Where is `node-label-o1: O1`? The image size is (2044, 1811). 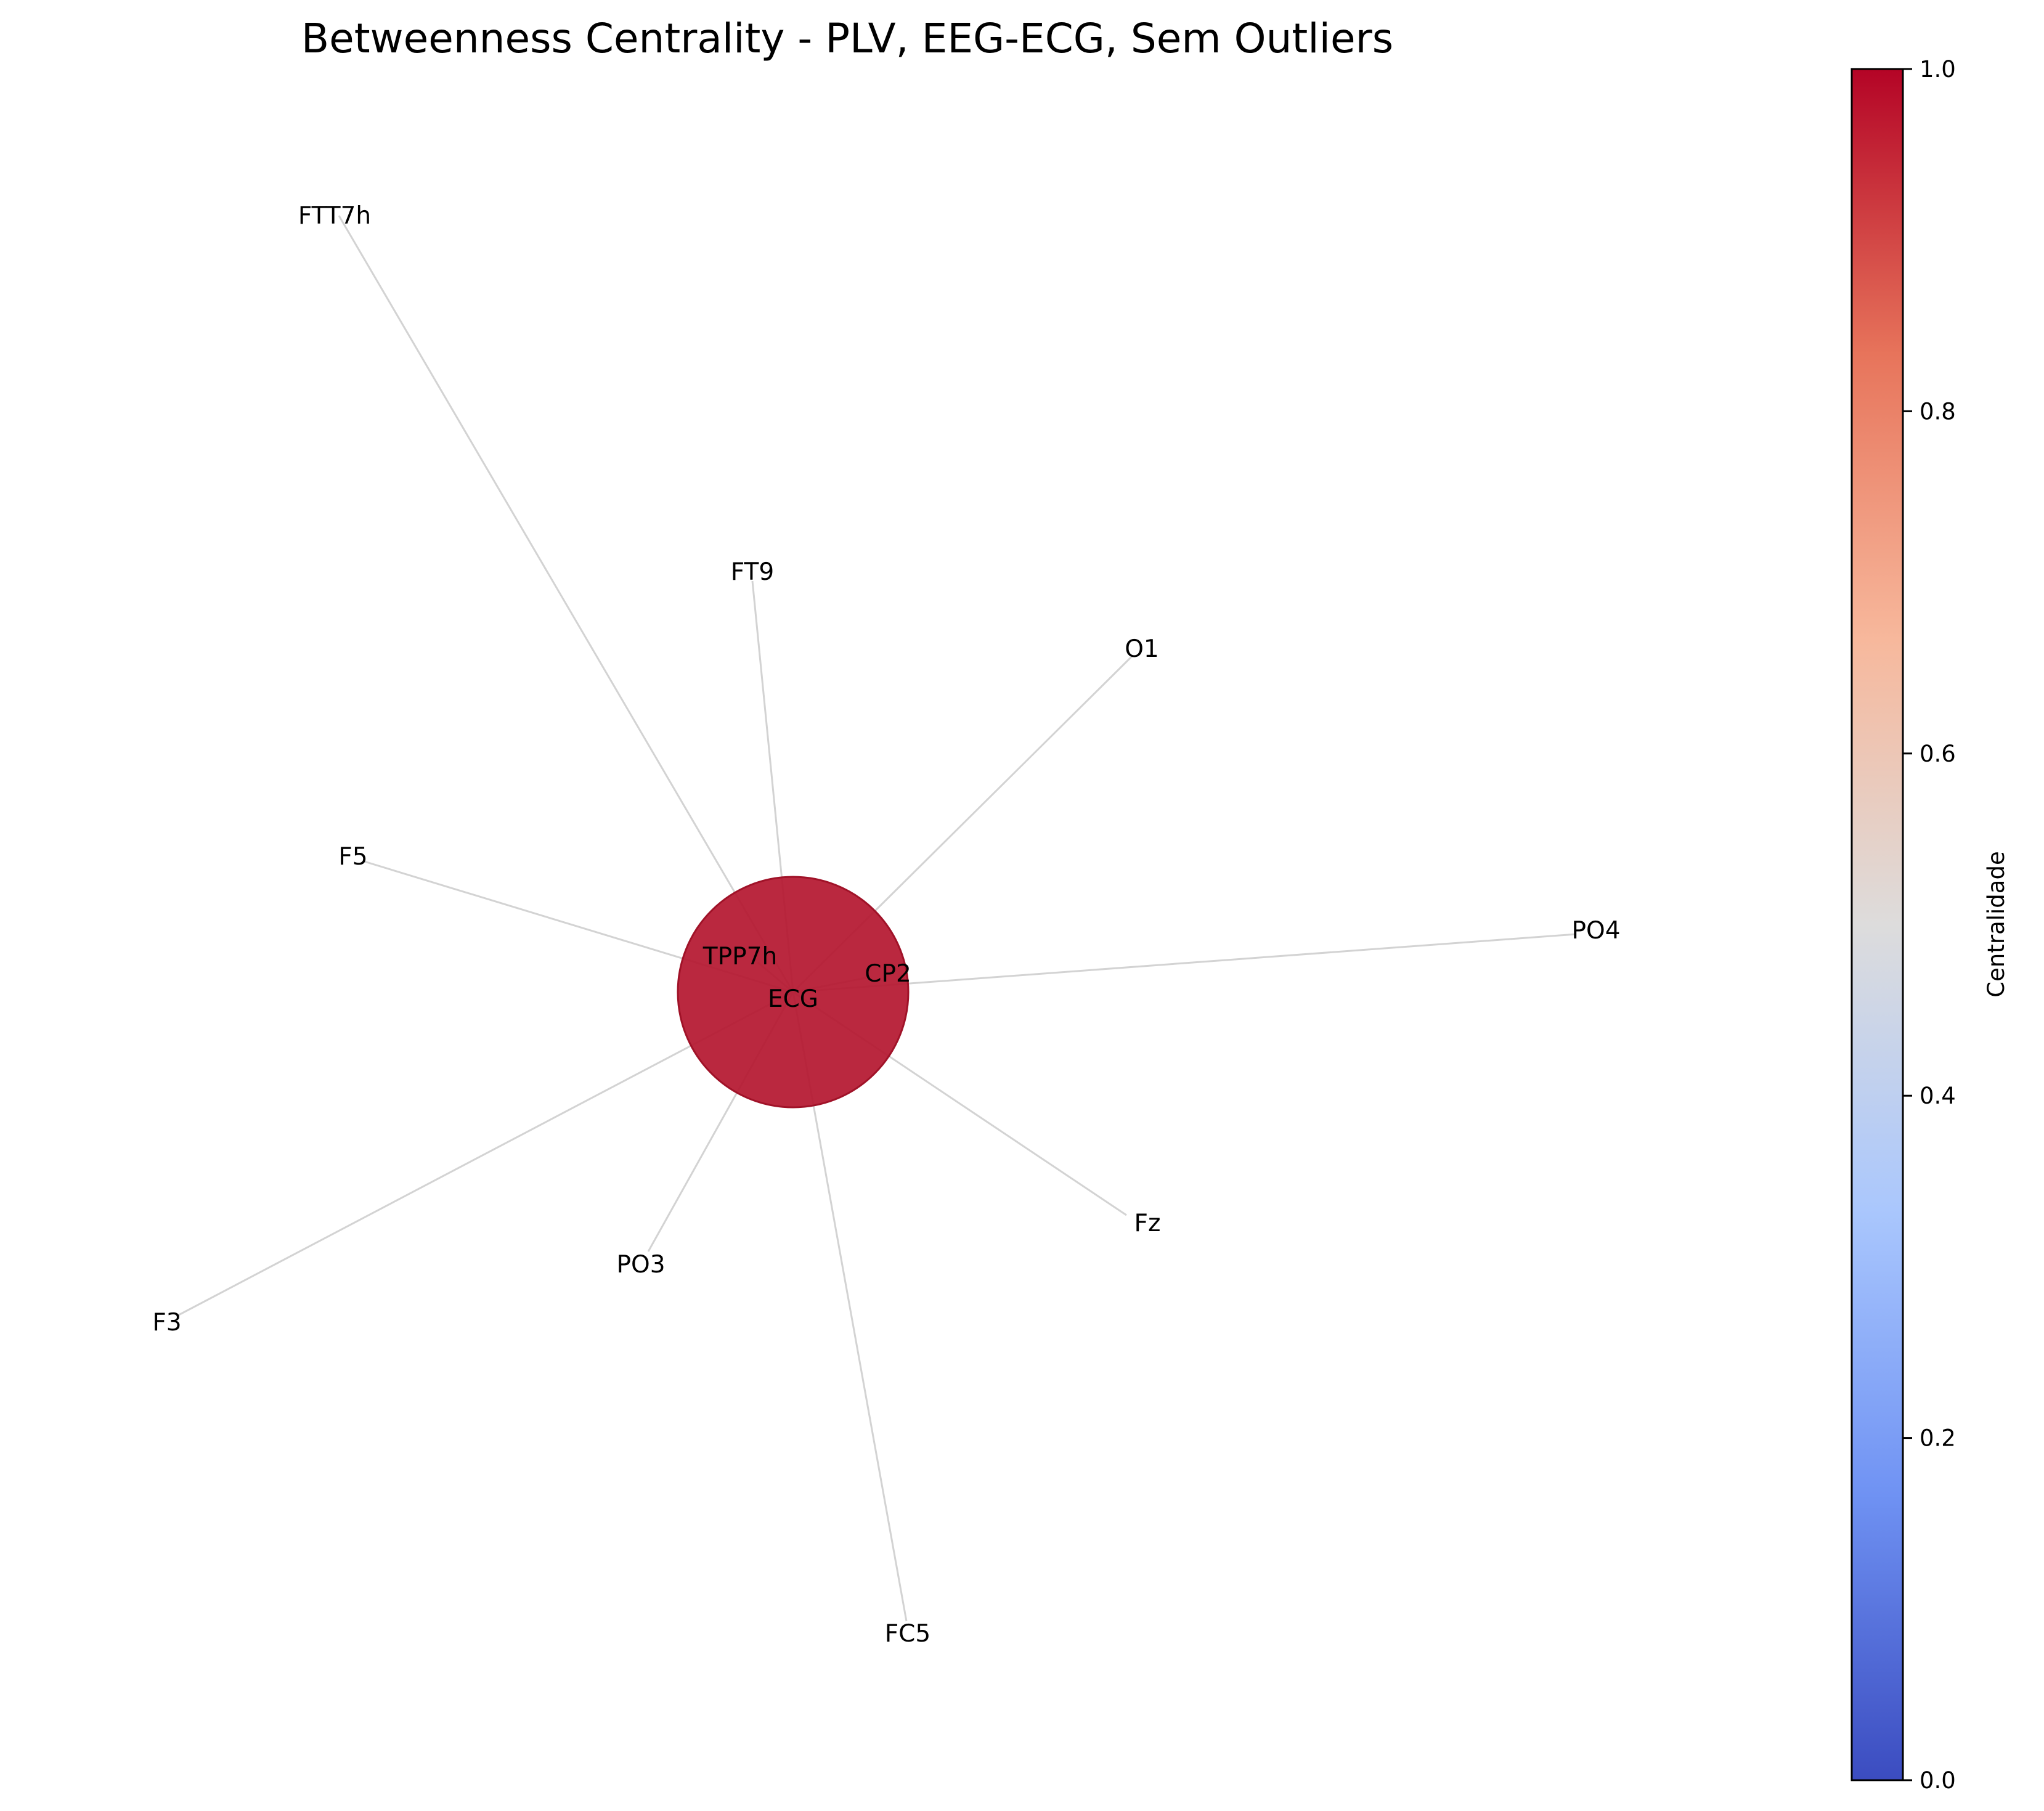
node-label-o1: O1 is located at coordinates (1142, 649).